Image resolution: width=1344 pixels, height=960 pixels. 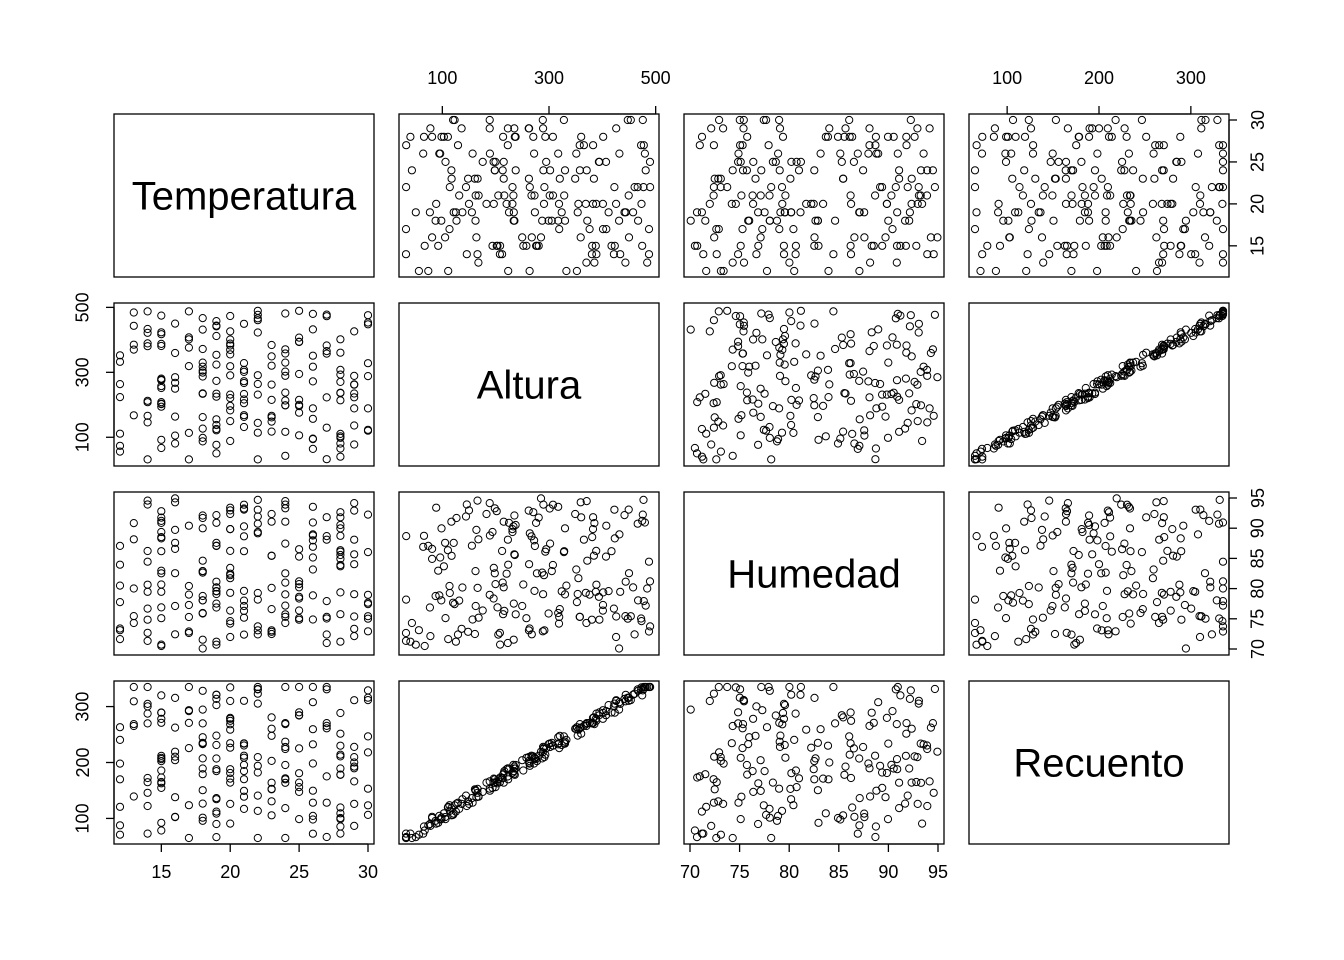 I want to click on tick-label: 30, so click(x=1258, y=120).